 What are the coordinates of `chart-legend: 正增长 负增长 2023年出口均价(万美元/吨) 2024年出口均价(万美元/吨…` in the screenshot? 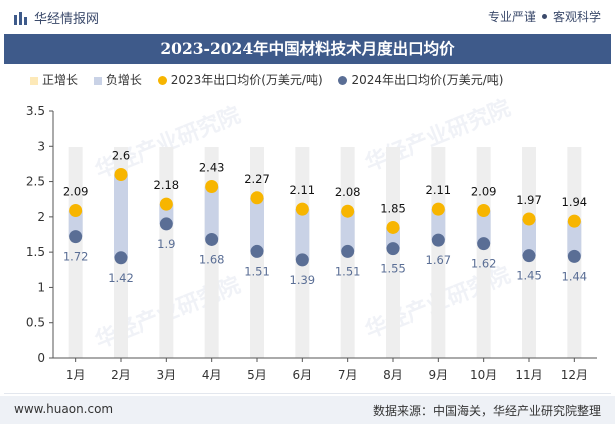 It's located at (272, 80).